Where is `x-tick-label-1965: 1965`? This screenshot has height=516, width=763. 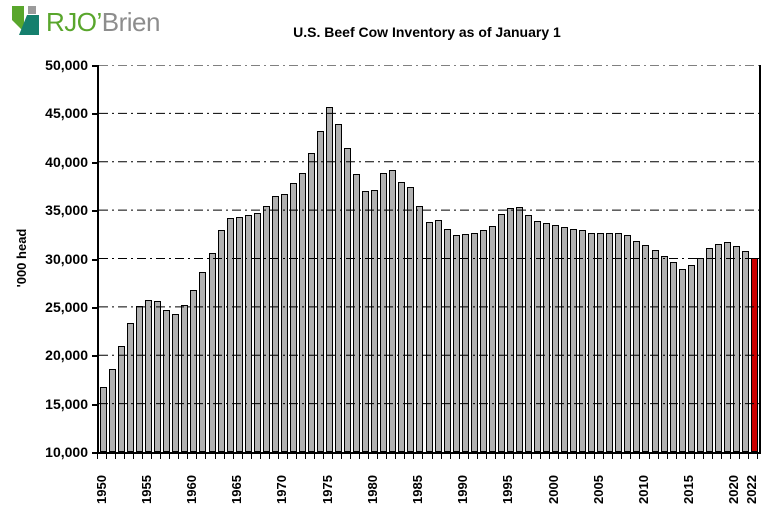 x-tick-label-1965: 1965 is located at coordinates (237, 489).